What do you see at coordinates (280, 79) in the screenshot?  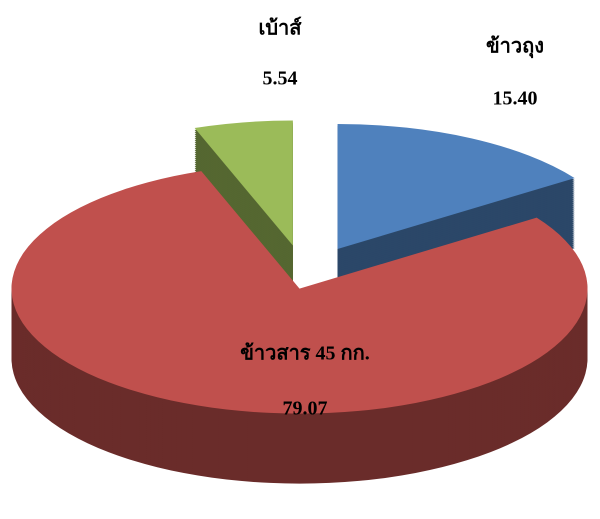 I see `value-label: 5.54` at bounding box center [280, 79].